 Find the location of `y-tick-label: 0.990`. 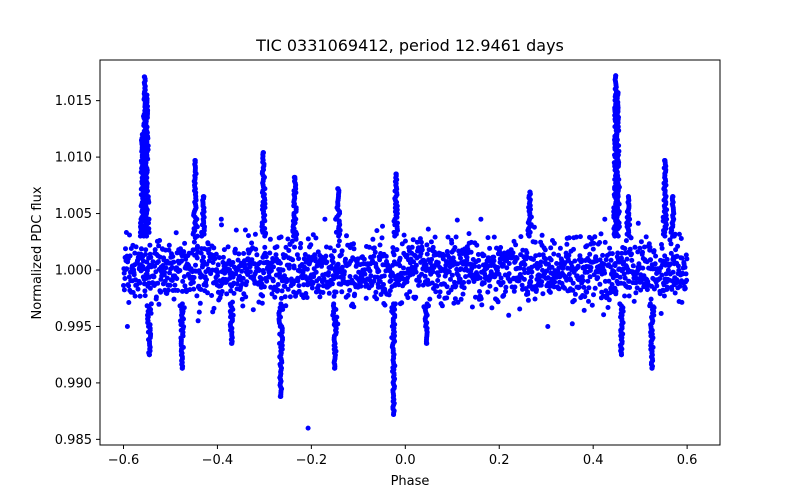

y-tick-label: 0.990 is located at coordinates (73, 383).